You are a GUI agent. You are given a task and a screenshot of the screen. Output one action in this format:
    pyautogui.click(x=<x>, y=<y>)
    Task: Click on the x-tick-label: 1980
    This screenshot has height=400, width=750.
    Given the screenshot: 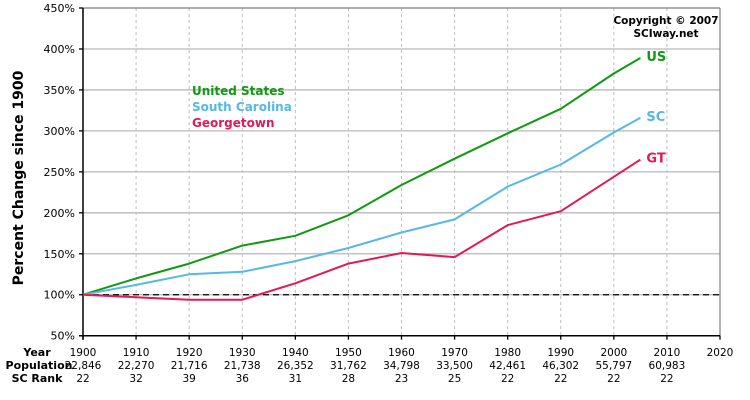 What is the action you would take?
    pyautogui.click(x=507, y=353)
    